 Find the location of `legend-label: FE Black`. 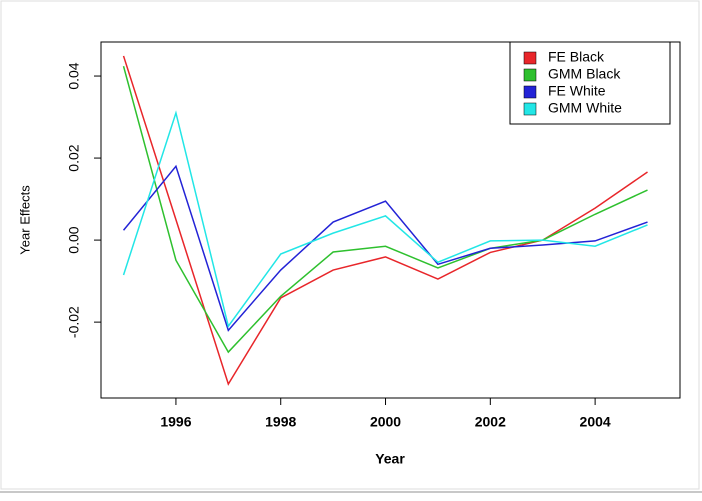

legend-label: FE Black is located at coordinates (576, 57).